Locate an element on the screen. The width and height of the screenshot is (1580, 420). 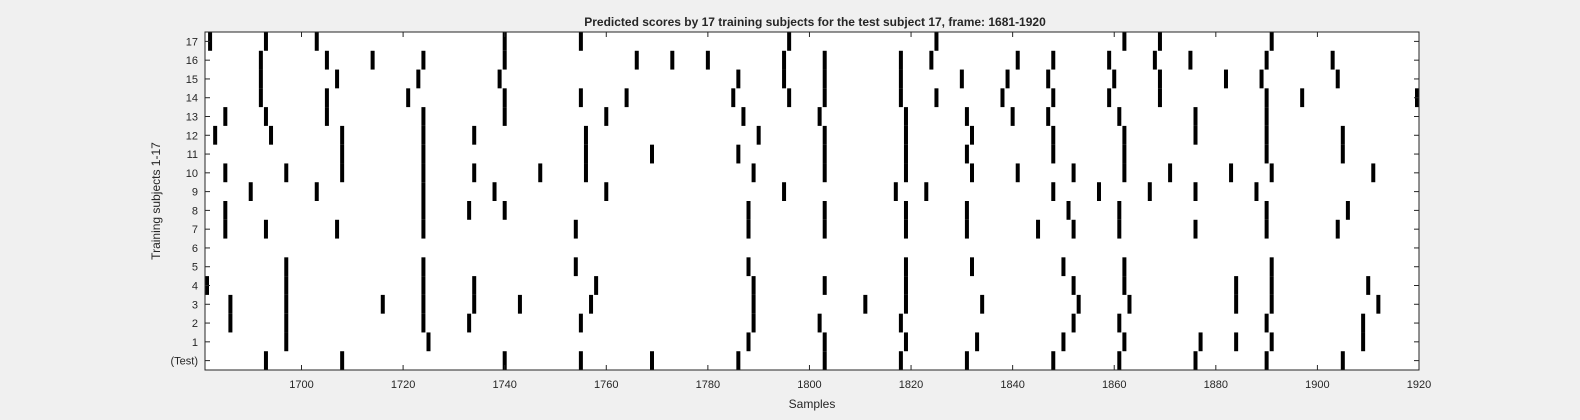
x-tick-label: 1800 is located at coordinates (809, 385).